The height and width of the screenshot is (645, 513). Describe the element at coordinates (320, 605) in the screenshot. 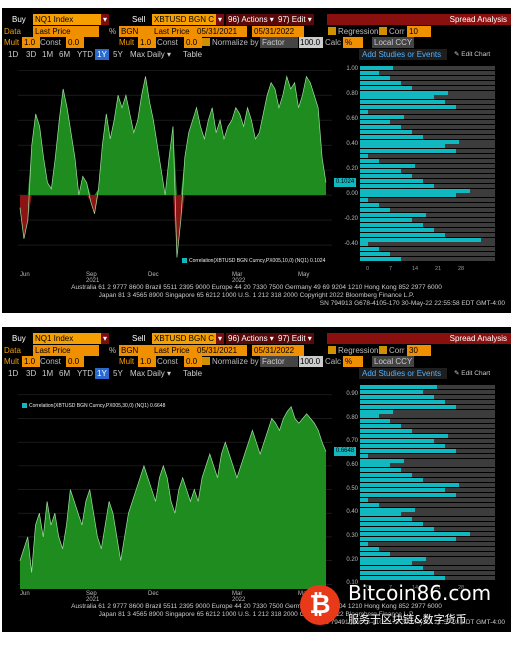

I see `bitcoin-logo-icon: ₿` at that location.